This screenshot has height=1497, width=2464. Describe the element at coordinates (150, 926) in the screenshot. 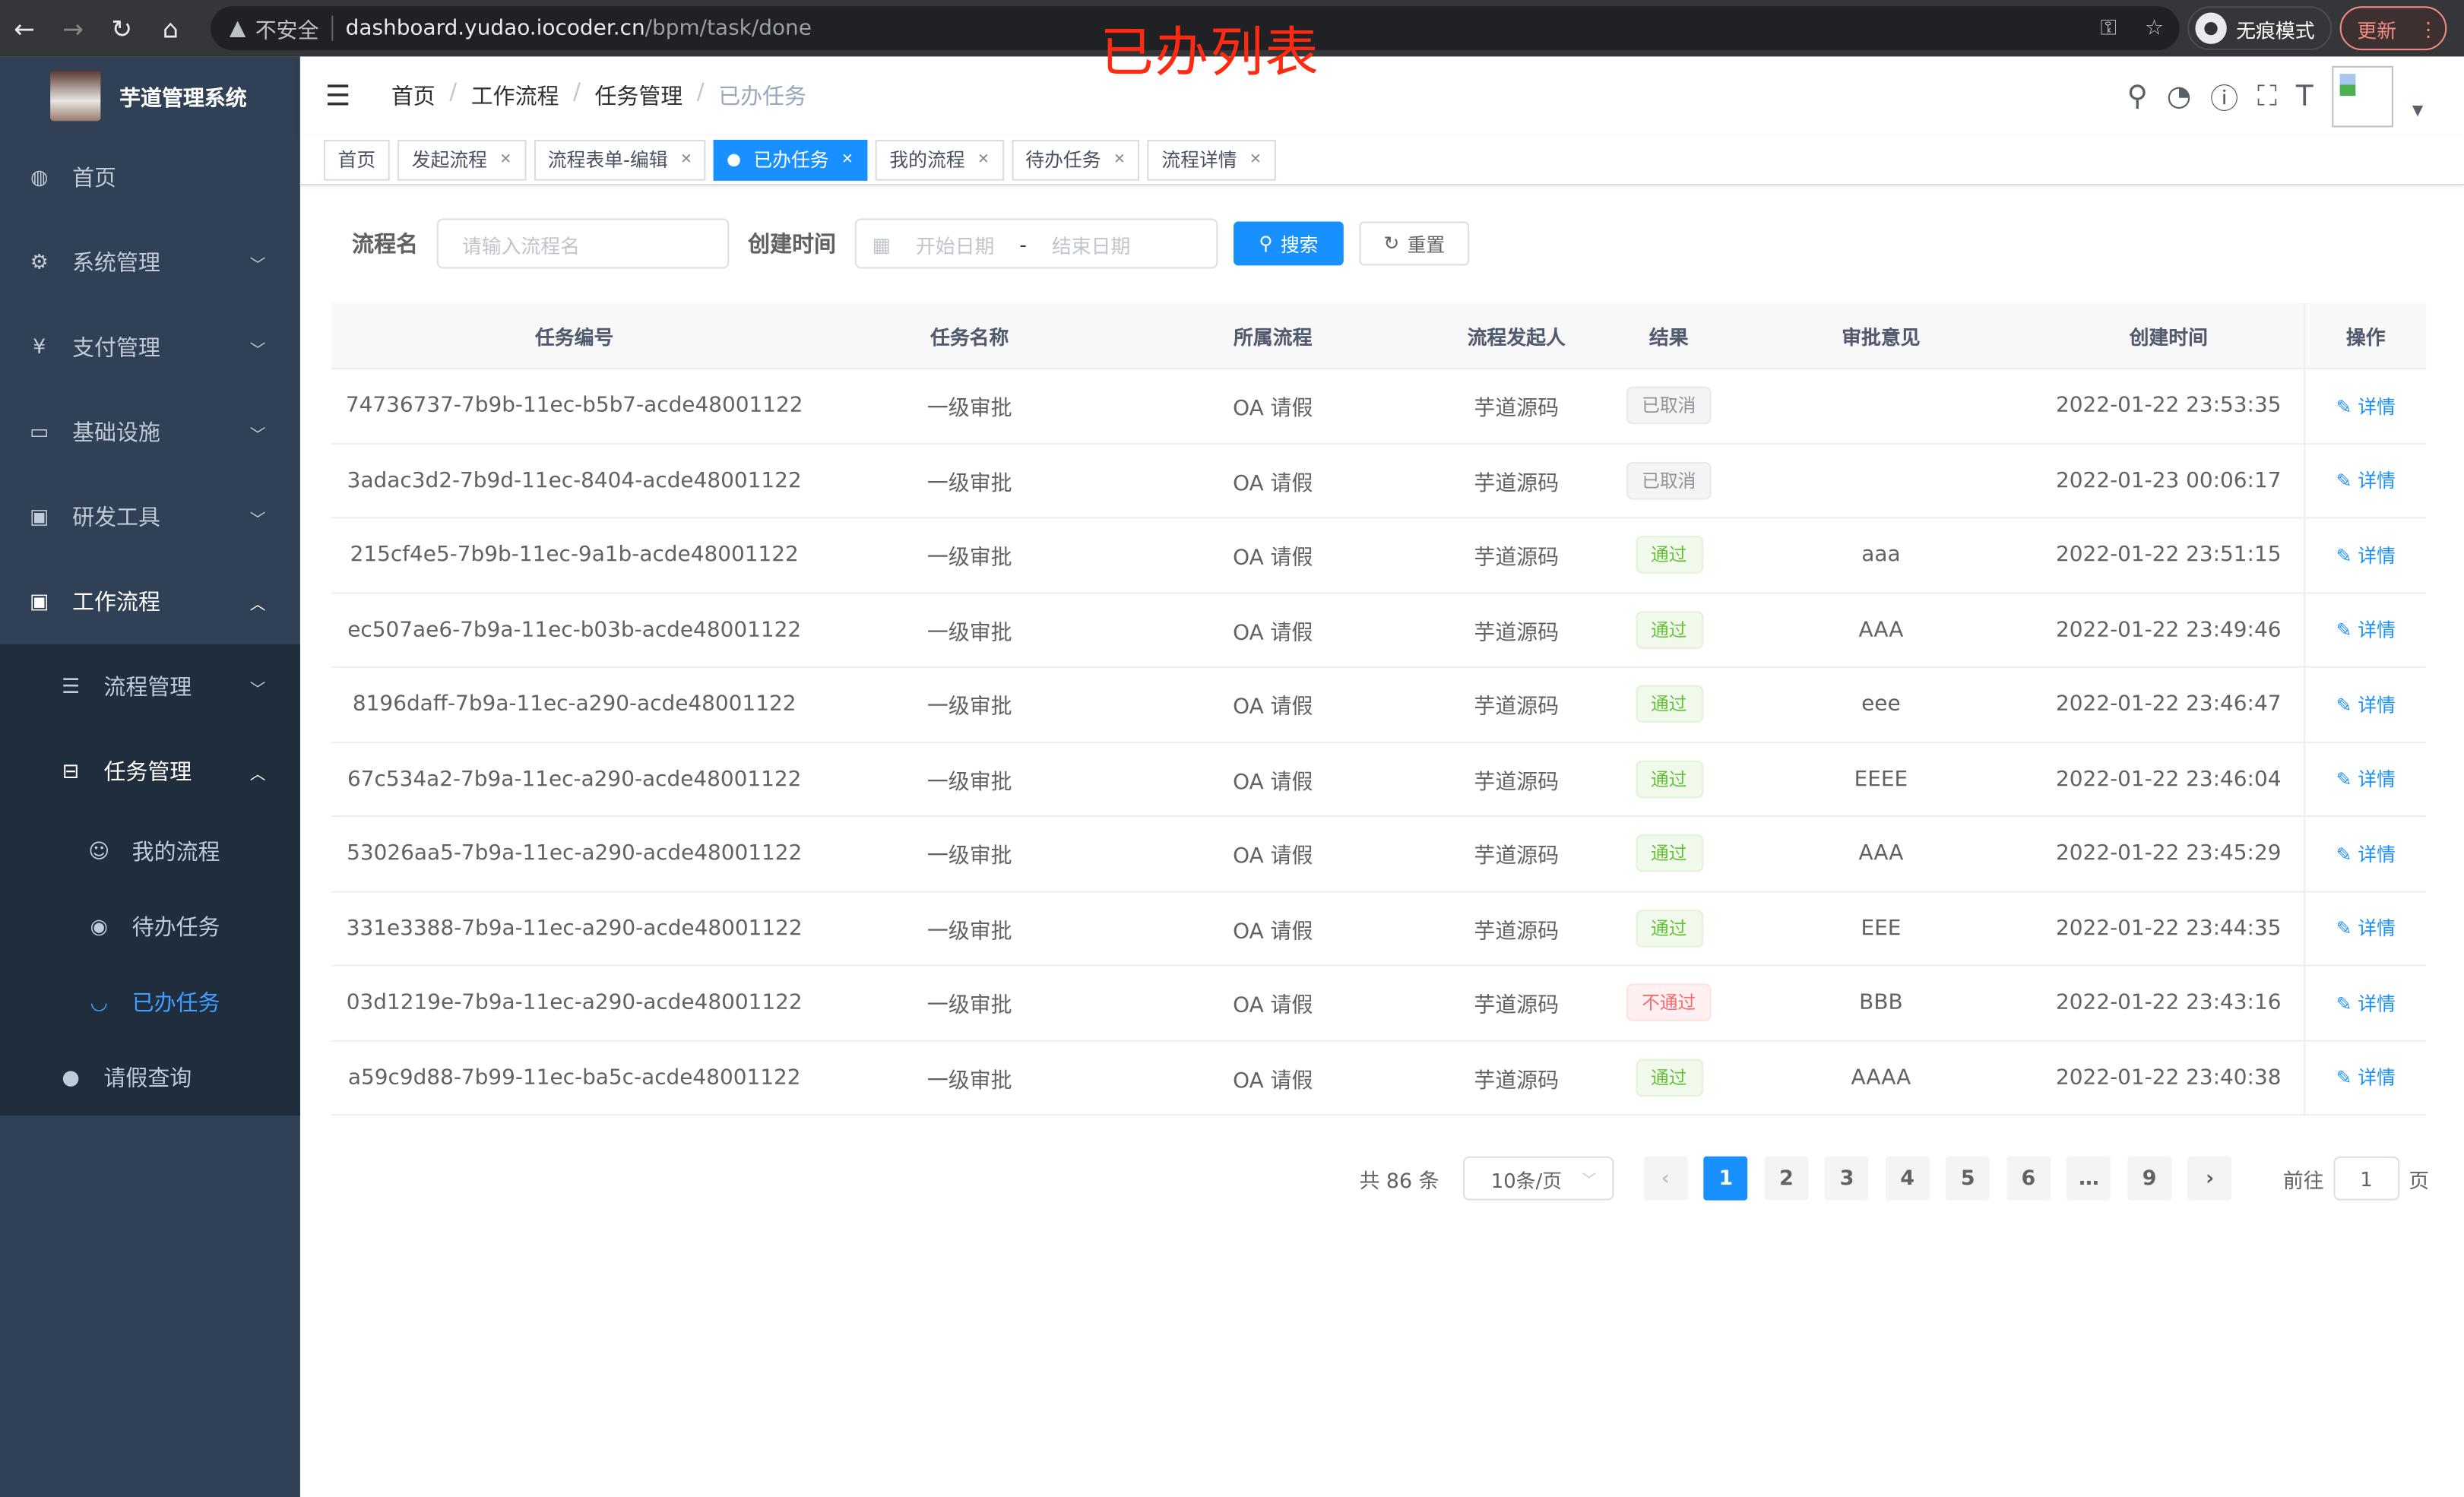

I see `sidebar-item-todo: ◉ 待办任务` at that location.